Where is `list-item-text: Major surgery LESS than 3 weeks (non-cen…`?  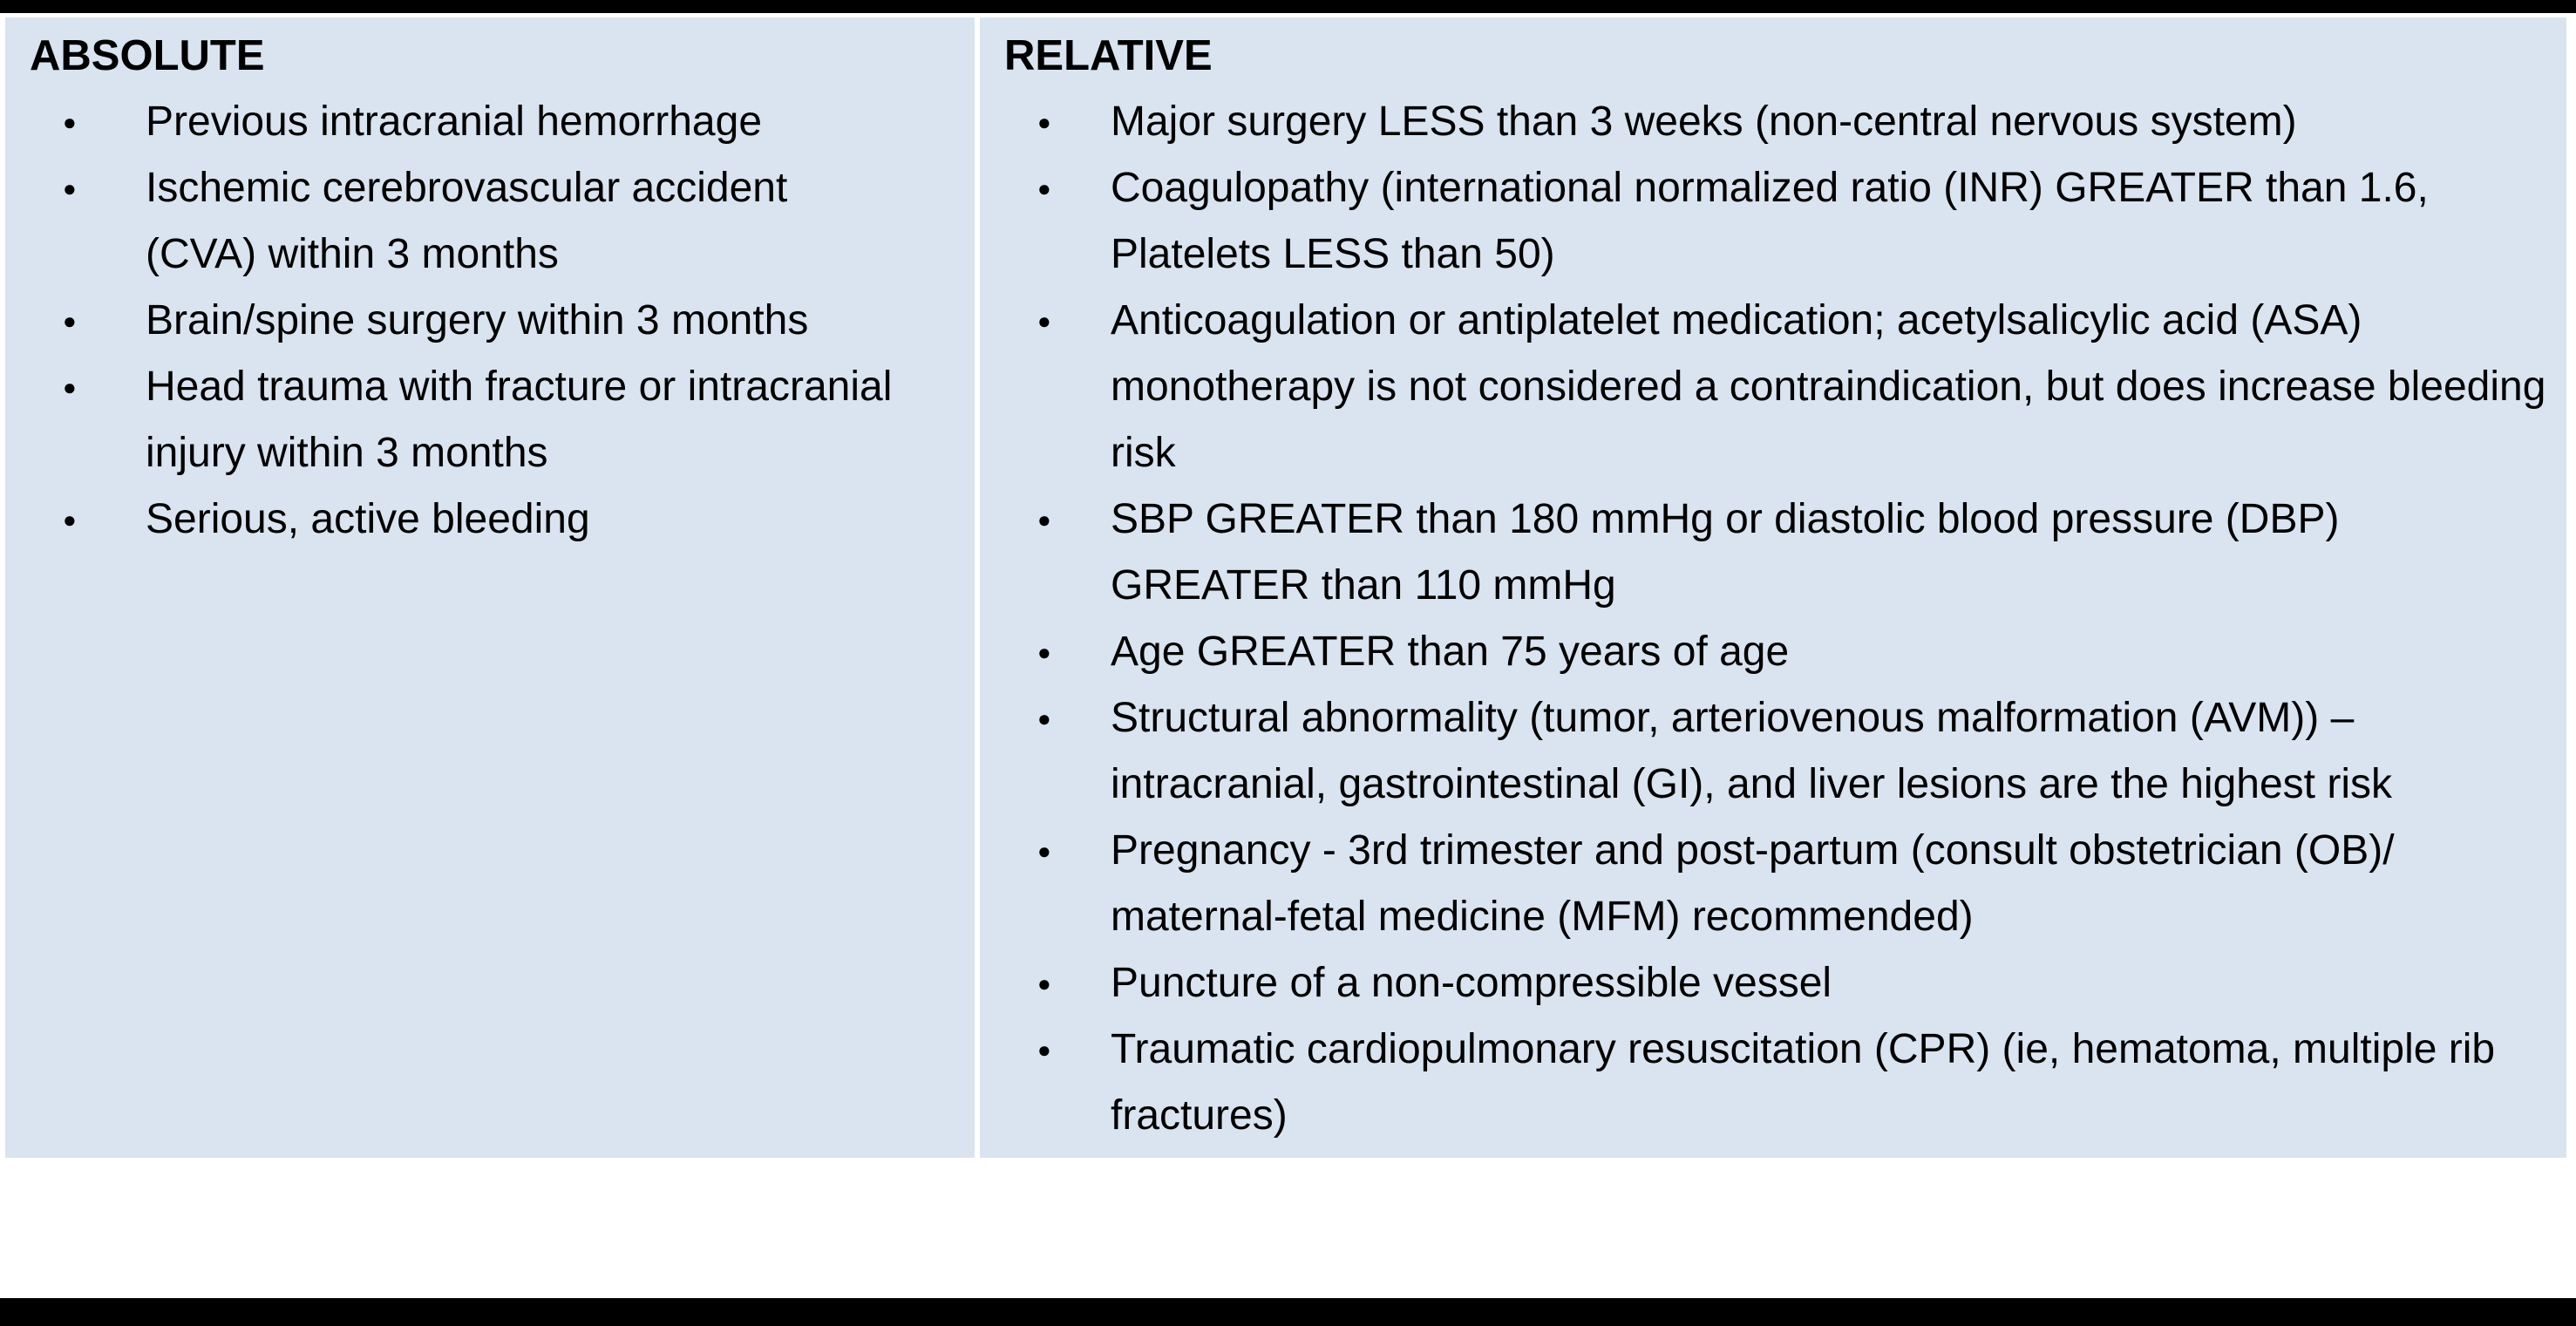 list-item-text: Major surgery LESS than 3 weeks (non-cen… is located at coordinates (1704, 122).